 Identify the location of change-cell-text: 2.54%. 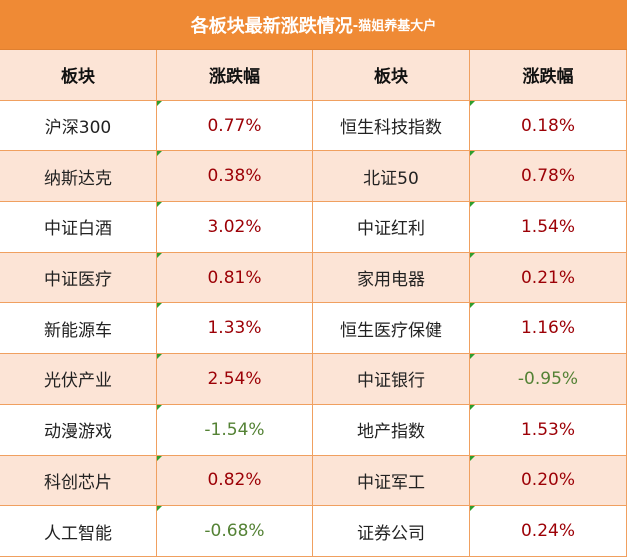
(234, 378).